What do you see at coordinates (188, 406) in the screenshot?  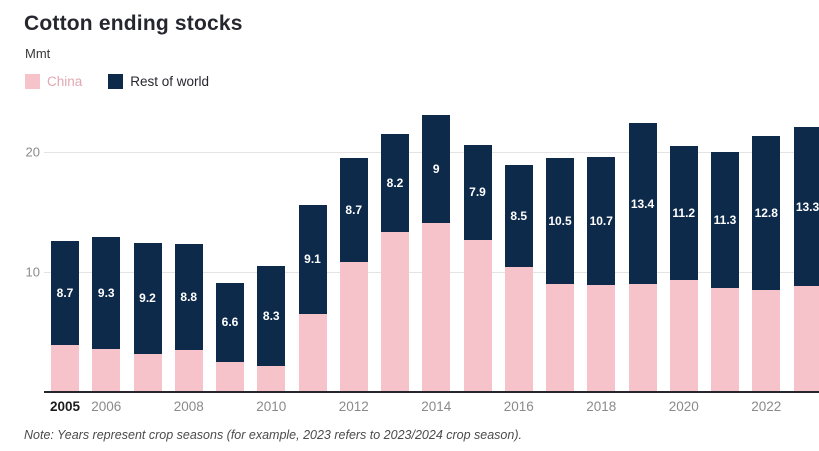 I see `x-axis-tick-label-2008: 2008` at bounding box center [188, 406].